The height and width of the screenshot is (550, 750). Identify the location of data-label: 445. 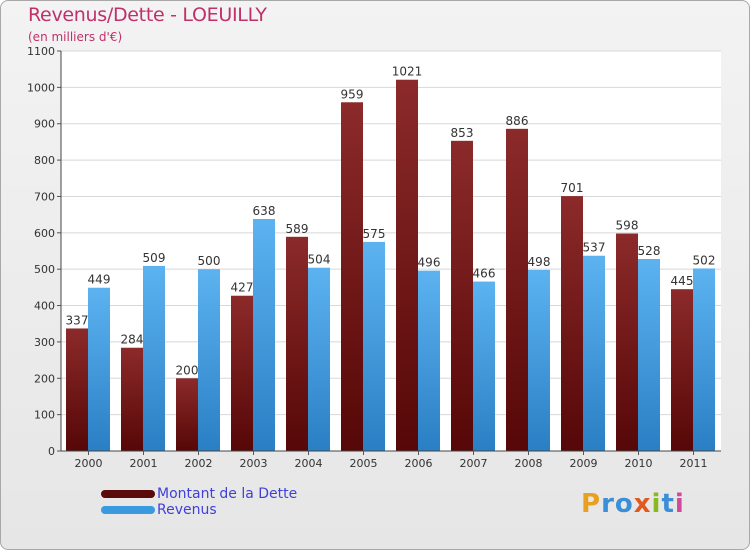
(682, 281).